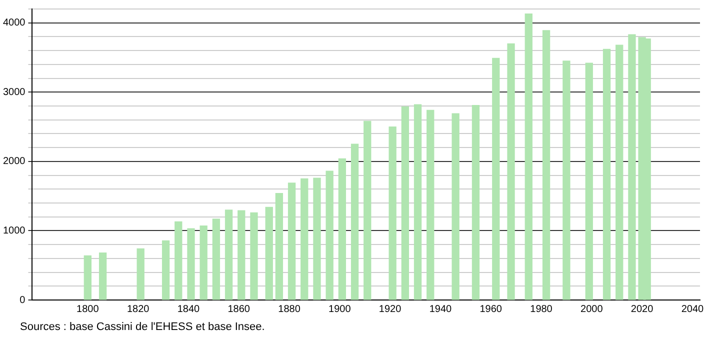 This screenshot has height=340, width=710. Describe the element at coordinates (592, 309) in the screenshot. I see `x-tick-label: 2000` at that location.